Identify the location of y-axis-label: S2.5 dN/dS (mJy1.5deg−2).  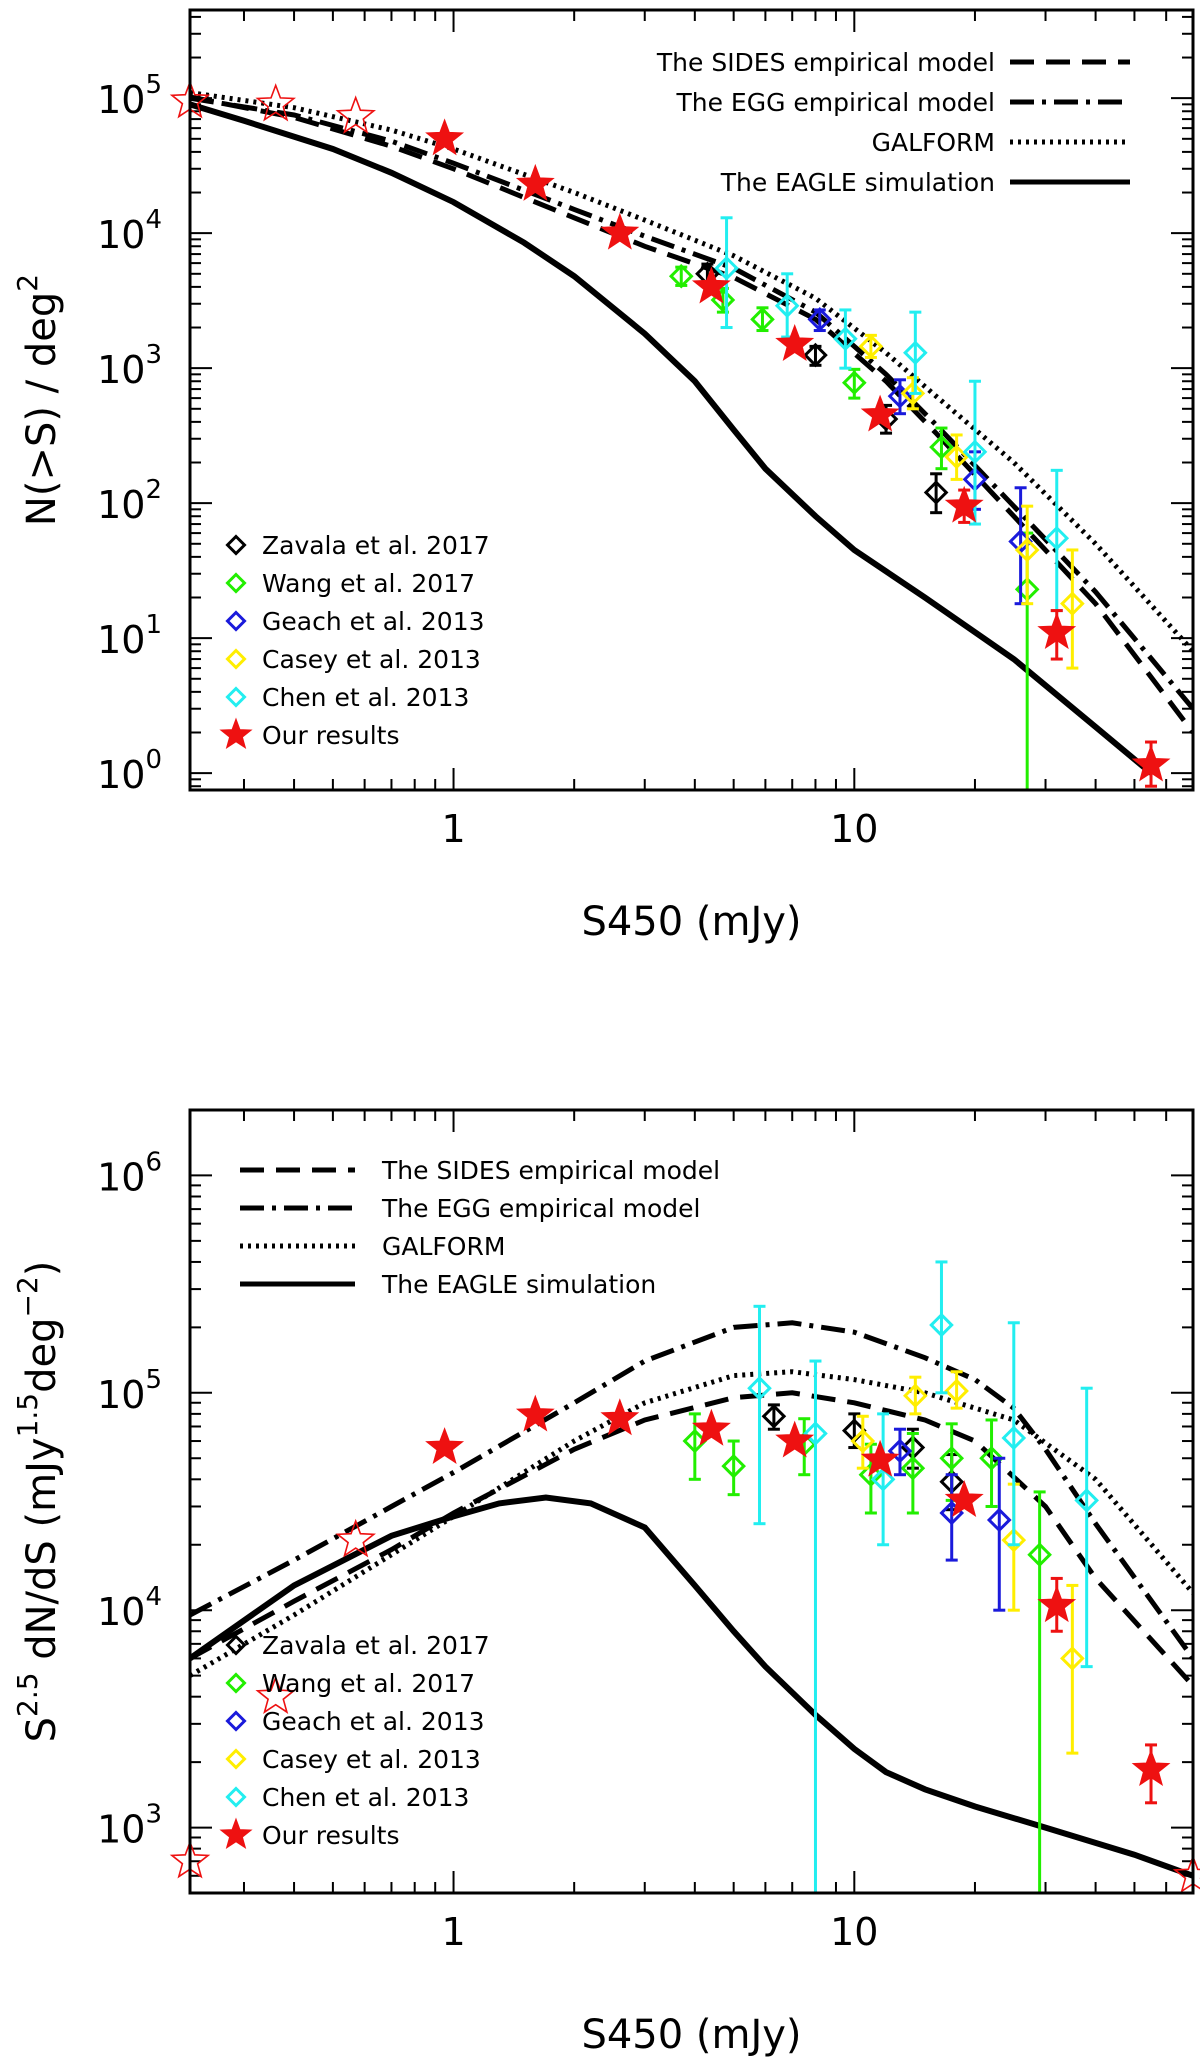
(38, 1502).